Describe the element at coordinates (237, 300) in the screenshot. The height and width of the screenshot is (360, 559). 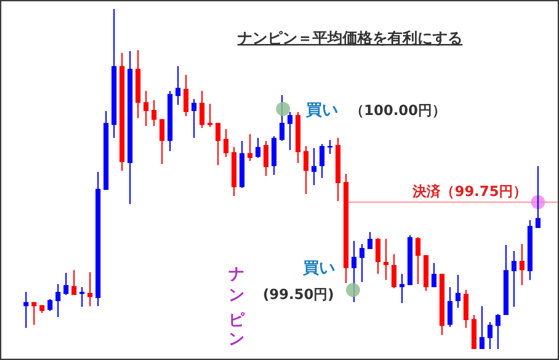
I see `annotation: ナンピン` at that location.